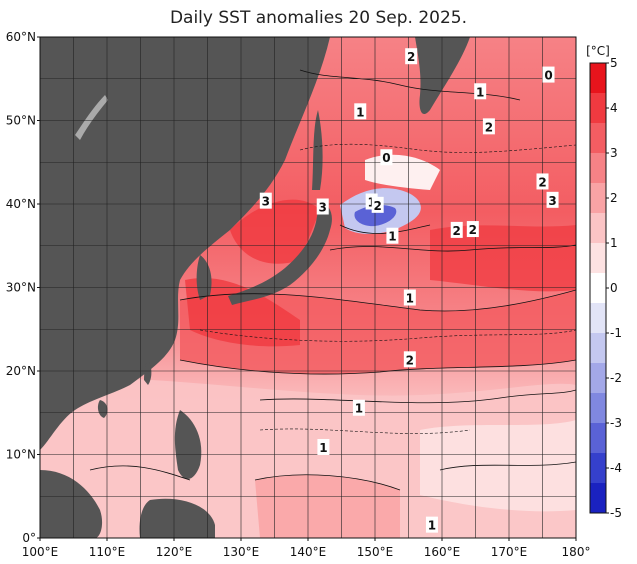 Image resolution: width=637 pixels, height=564 pixels. What do you see at coordinates (21, 204) in the screenshot?
I see `latitude-tick-label: 40°N` at bounding box center [21, 204].